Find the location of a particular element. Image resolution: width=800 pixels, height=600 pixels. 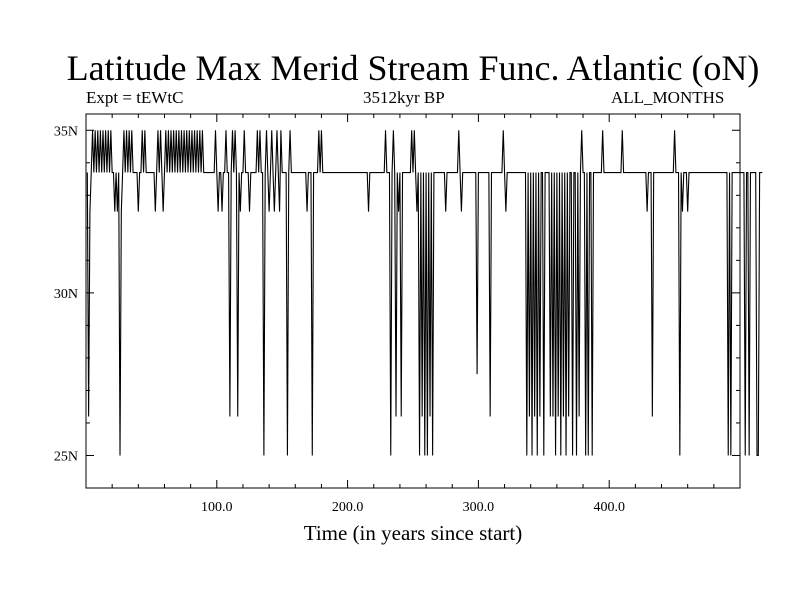

y-tick-label: 35N is located at coordinates (66, 131).